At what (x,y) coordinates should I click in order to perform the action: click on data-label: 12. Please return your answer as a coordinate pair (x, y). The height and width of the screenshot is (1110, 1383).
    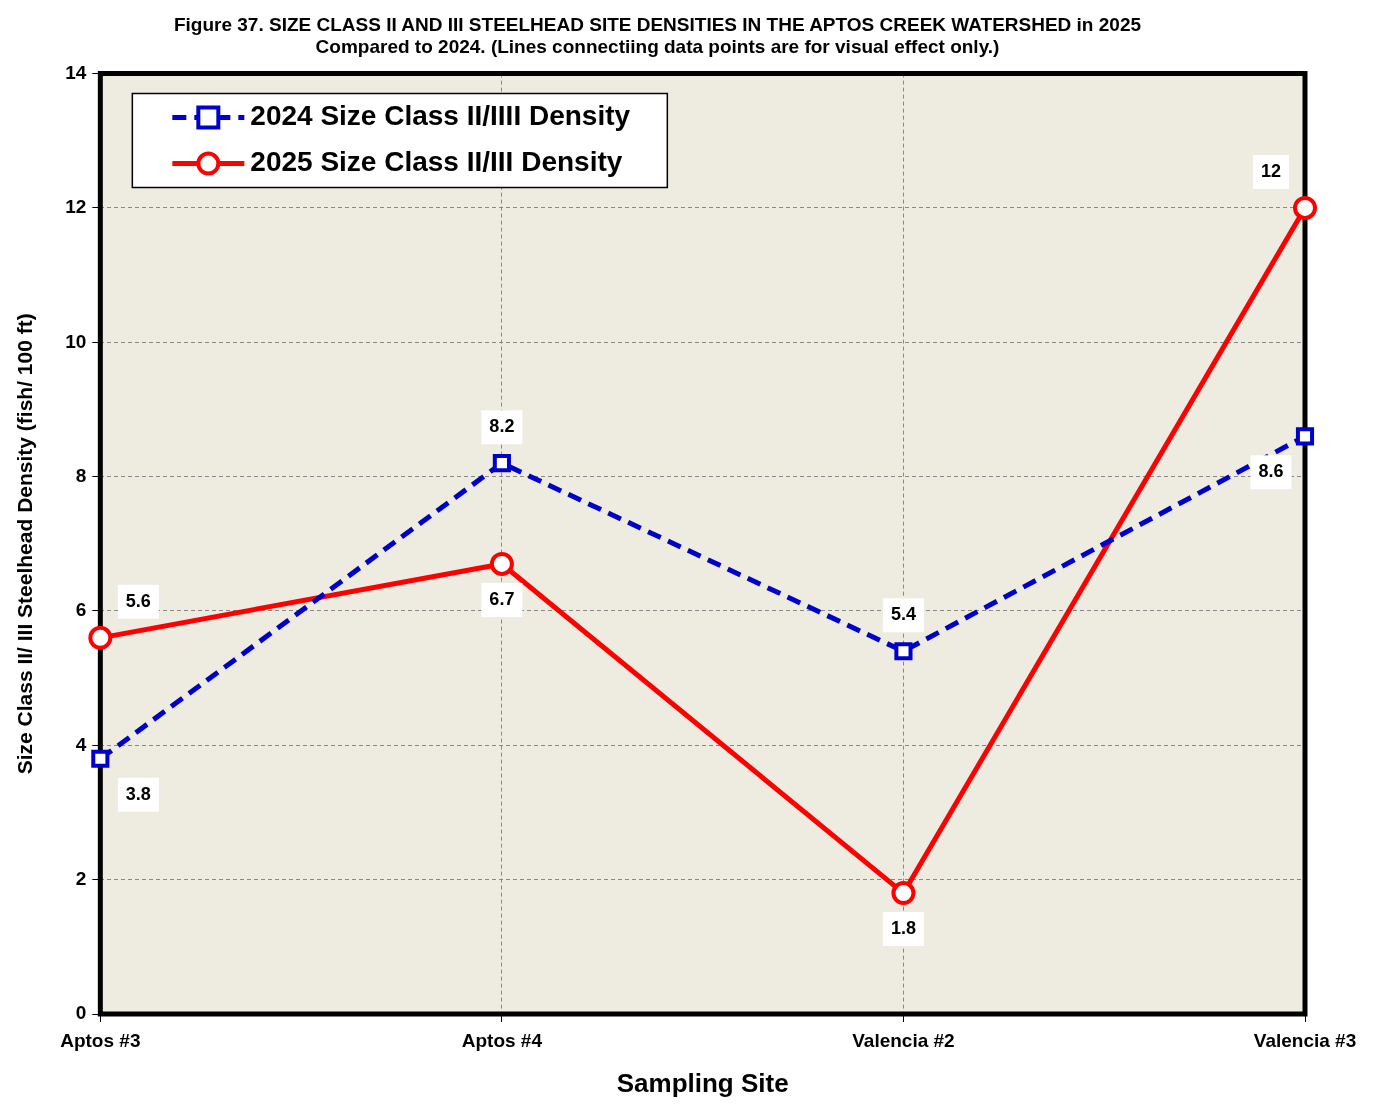
    Looking at the image, I should click on (1271, 170).